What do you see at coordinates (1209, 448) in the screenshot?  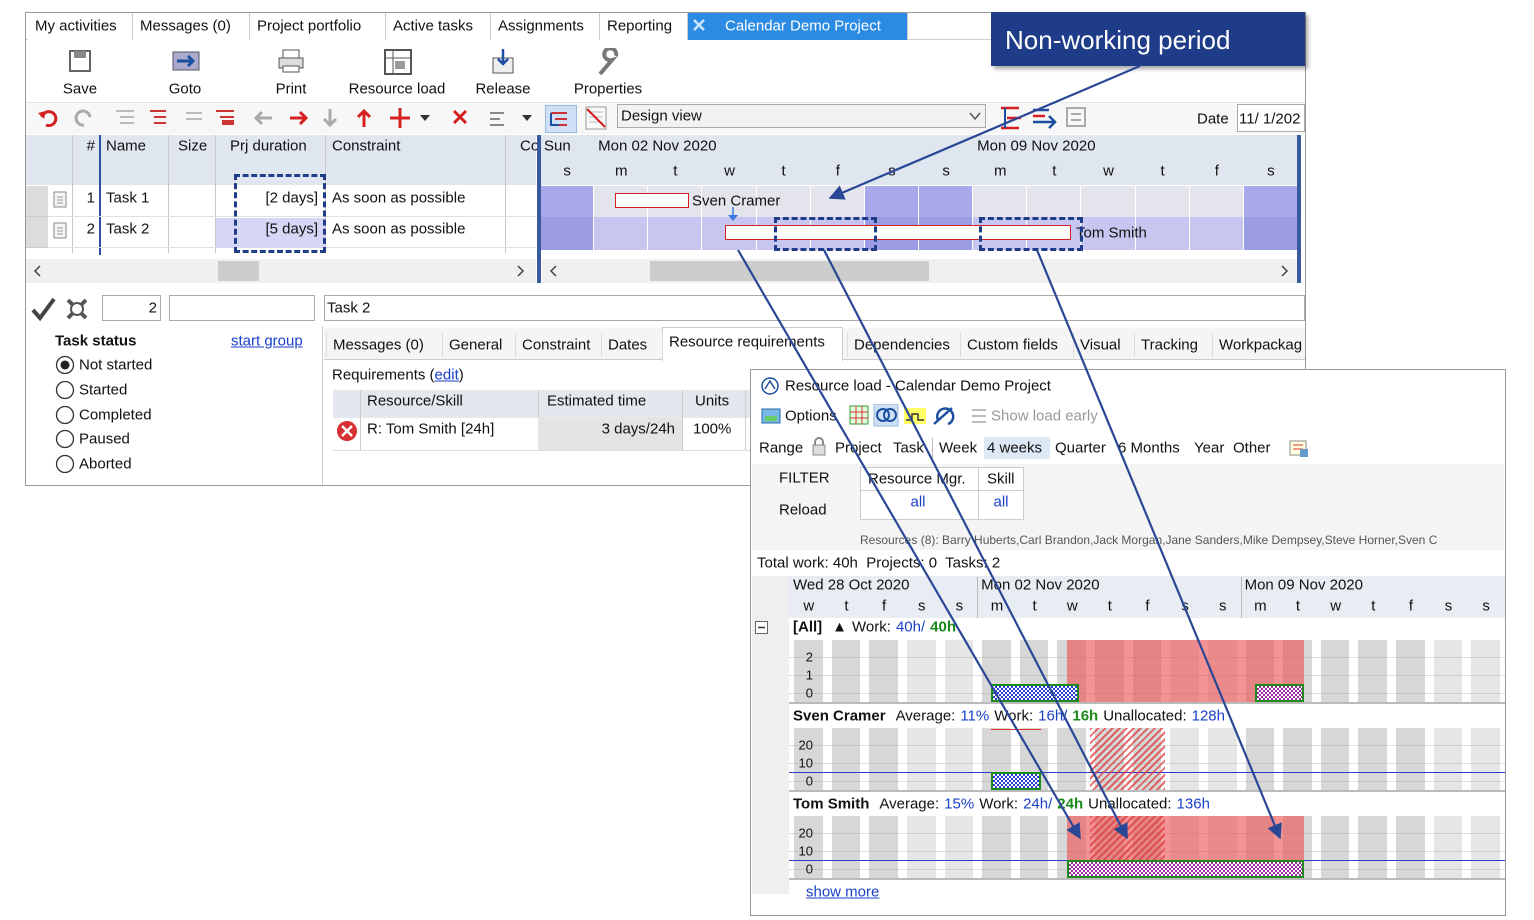 I see `range-option: Year` at bounding box center [1209, 448].